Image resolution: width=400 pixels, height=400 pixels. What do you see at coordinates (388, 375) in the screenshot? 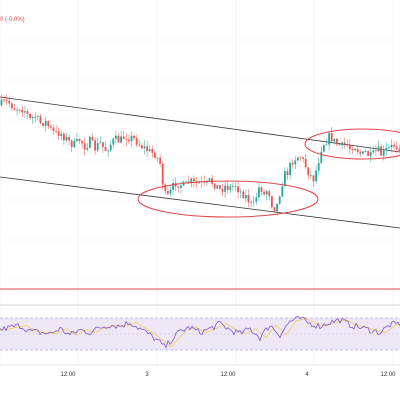
I see `time-label-5: 12:00` at bounding box center [388, 375].